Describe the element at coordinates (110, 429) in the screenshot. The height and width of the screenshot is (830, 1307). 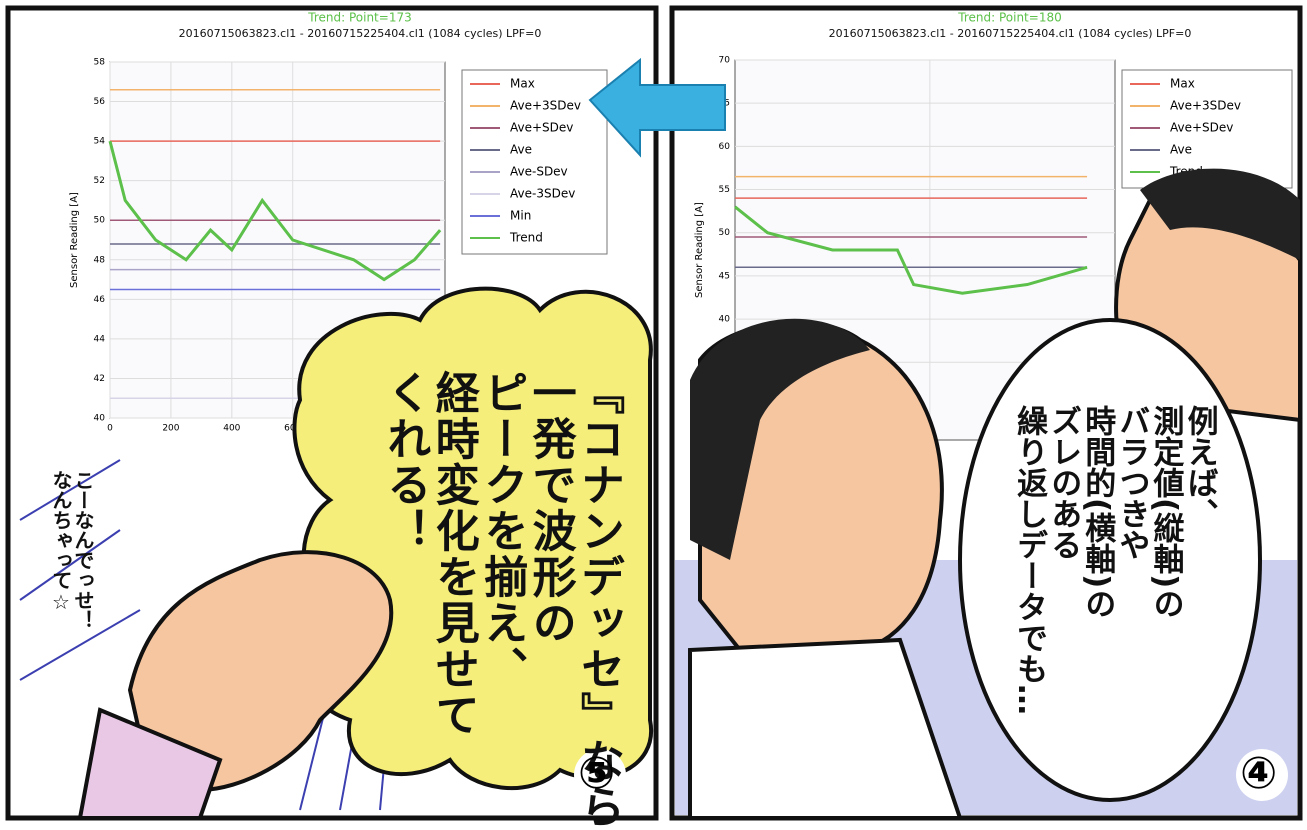
I see `x-tick-label: 0` at that location.